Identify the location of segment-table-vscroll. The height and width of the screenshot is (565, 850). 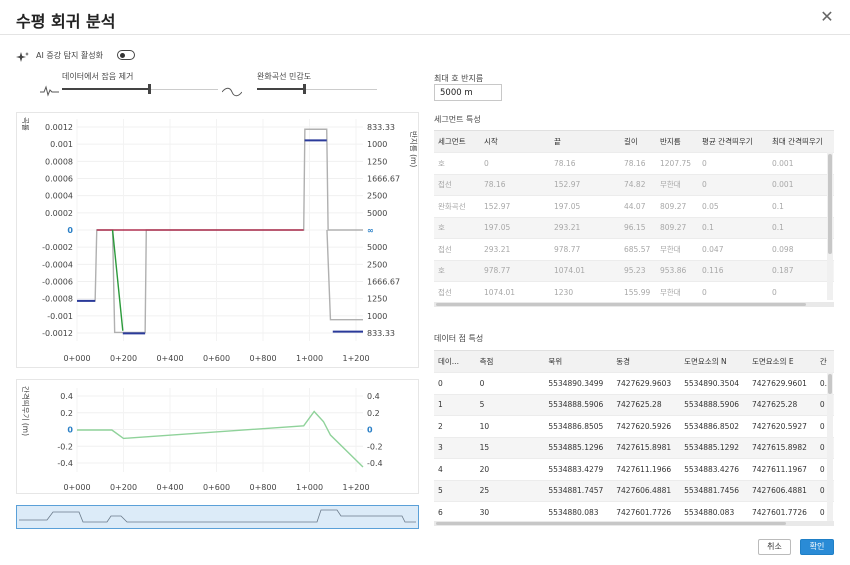
(830, 226).